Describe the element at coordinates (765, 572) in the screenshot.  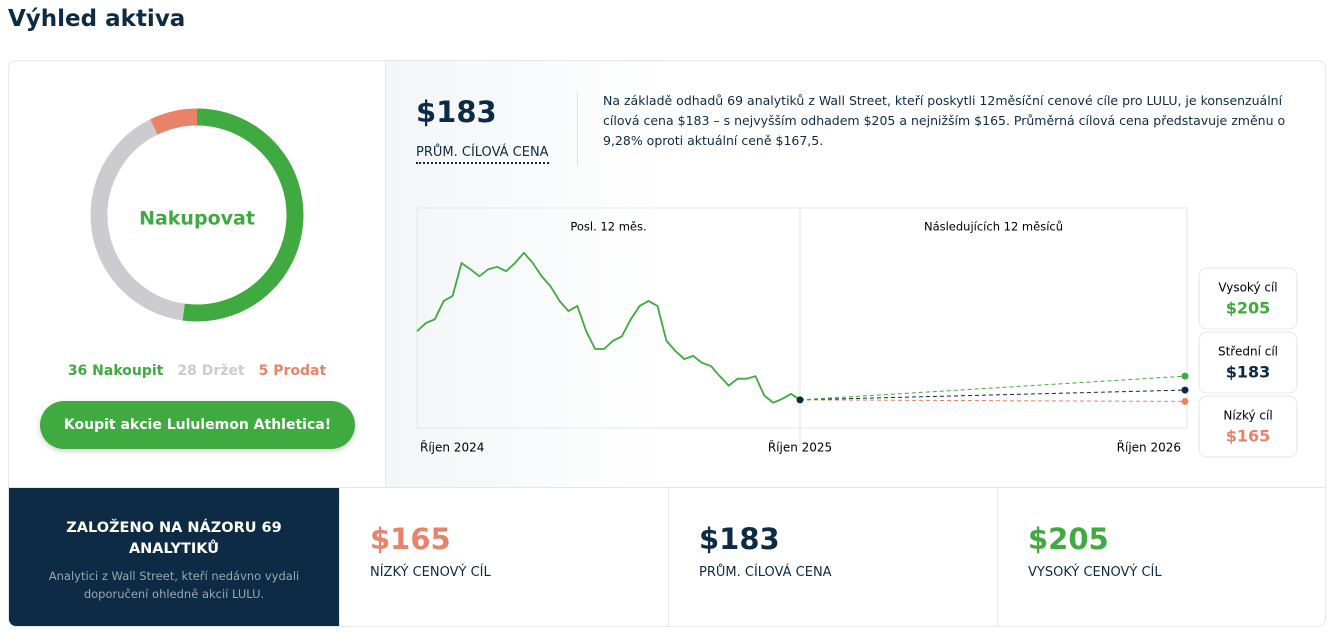
I see `stat-label: PRŮM. CÍLOVÁ CENA` at that location.